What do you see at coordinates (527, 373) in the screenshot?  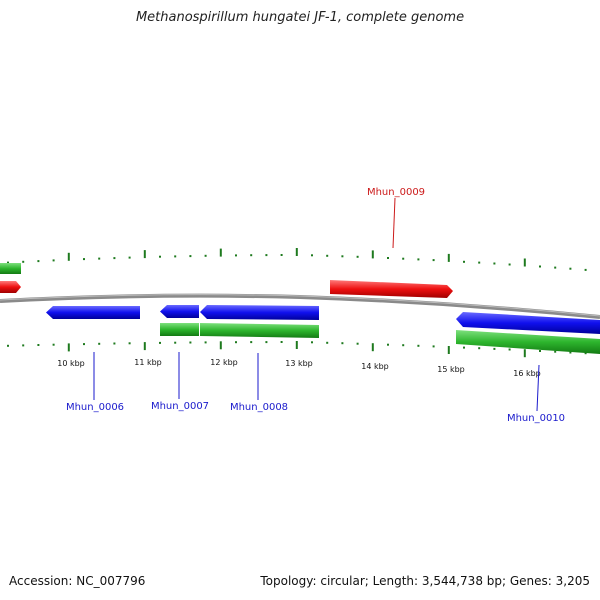 I see `scale-label: 16 kbp` at bounding box center [527, 373].